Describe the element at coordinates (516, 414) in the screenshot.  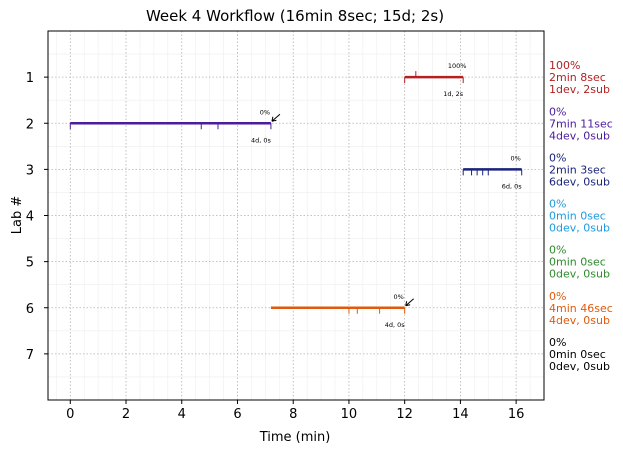
I see `x-tick-label: 16` at that location.